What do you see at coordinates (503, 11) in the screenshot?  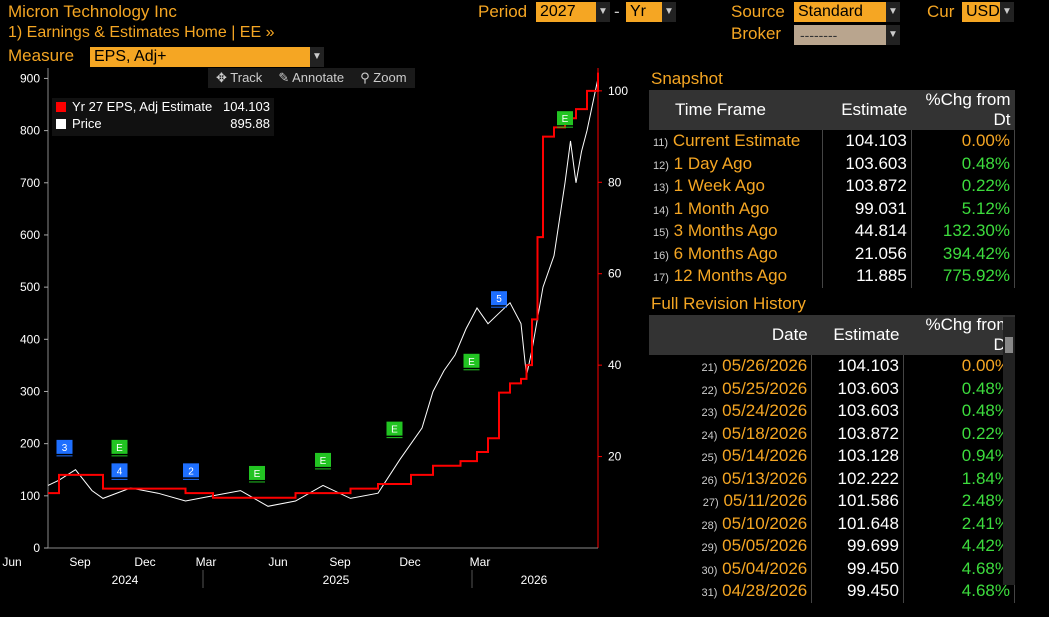 I see `period-label: Period` at bounding box center [503, 11].